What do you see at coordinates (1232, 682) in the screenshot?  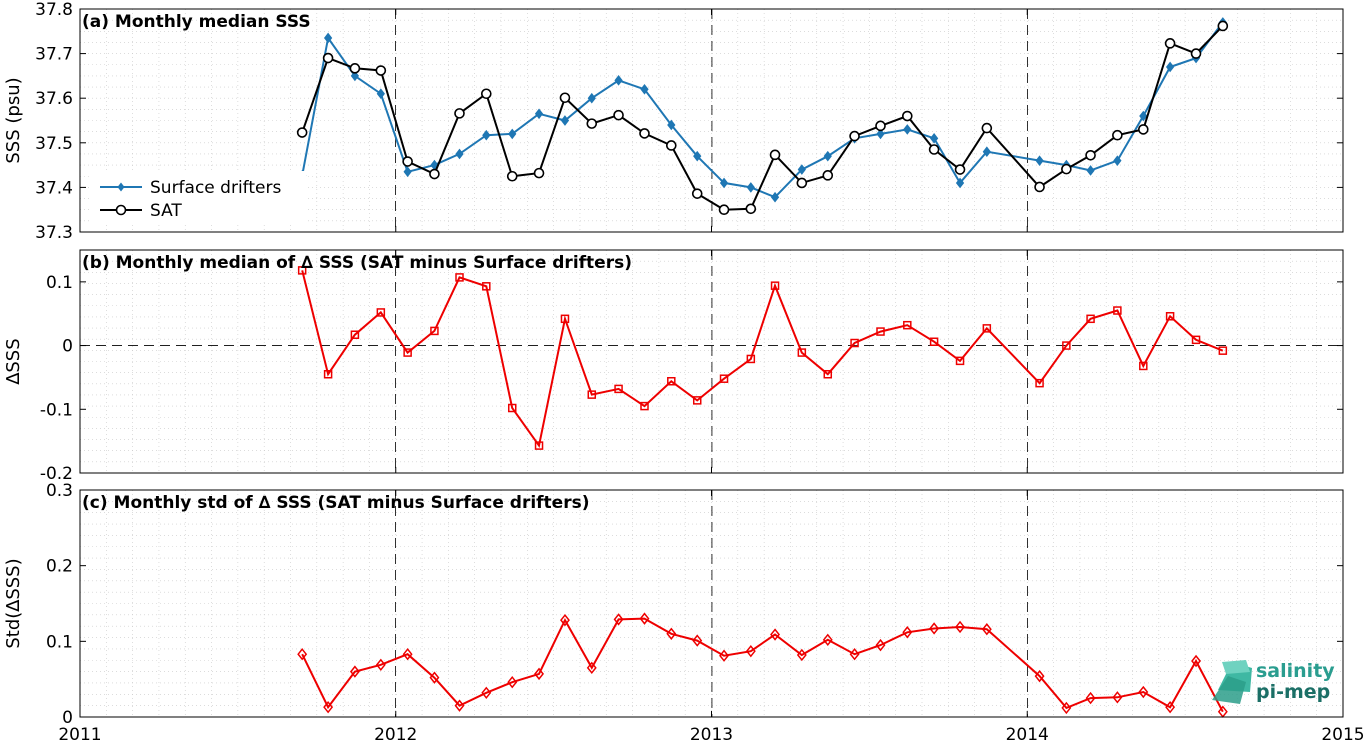 I see `logo-graphic` at bounding box center [1232, 682].